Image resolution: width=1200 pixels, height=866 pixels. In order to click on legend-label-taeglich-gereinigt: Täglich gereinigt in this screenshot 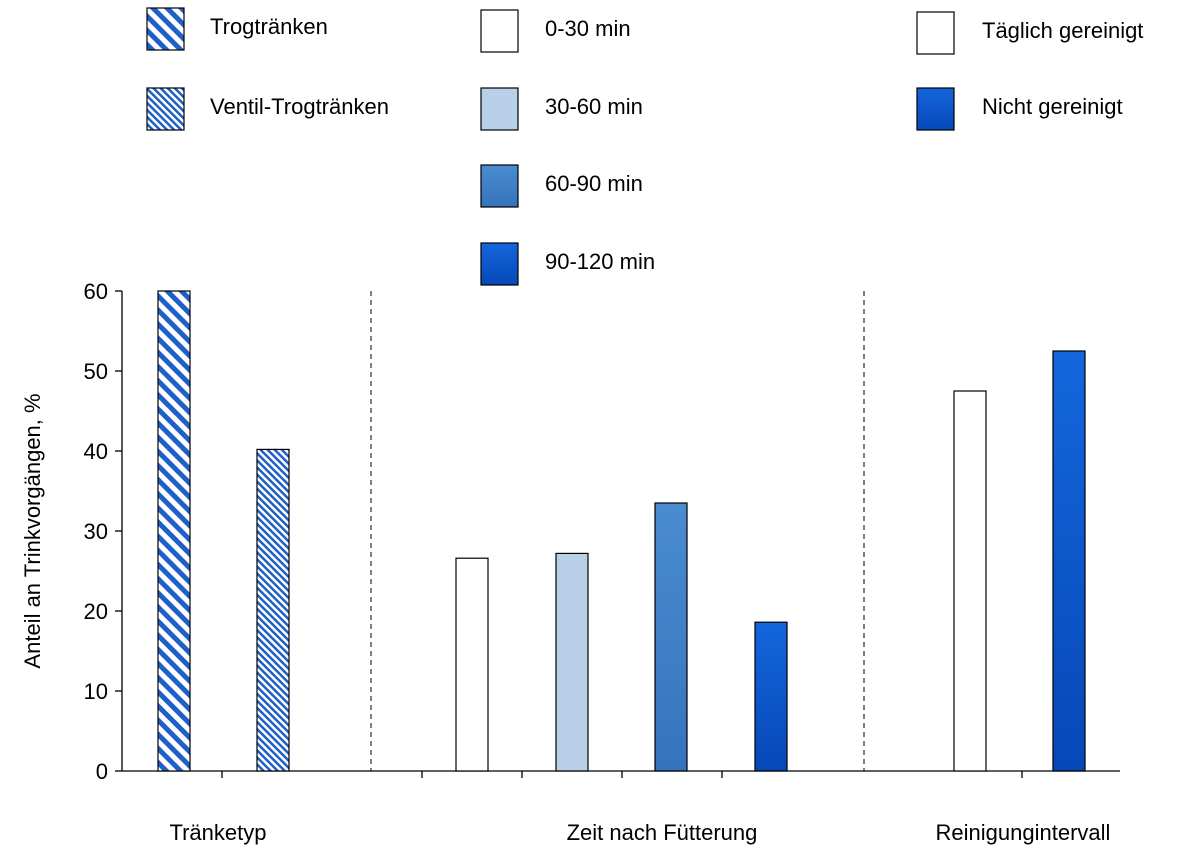, I will do `click(1062, 30)`.